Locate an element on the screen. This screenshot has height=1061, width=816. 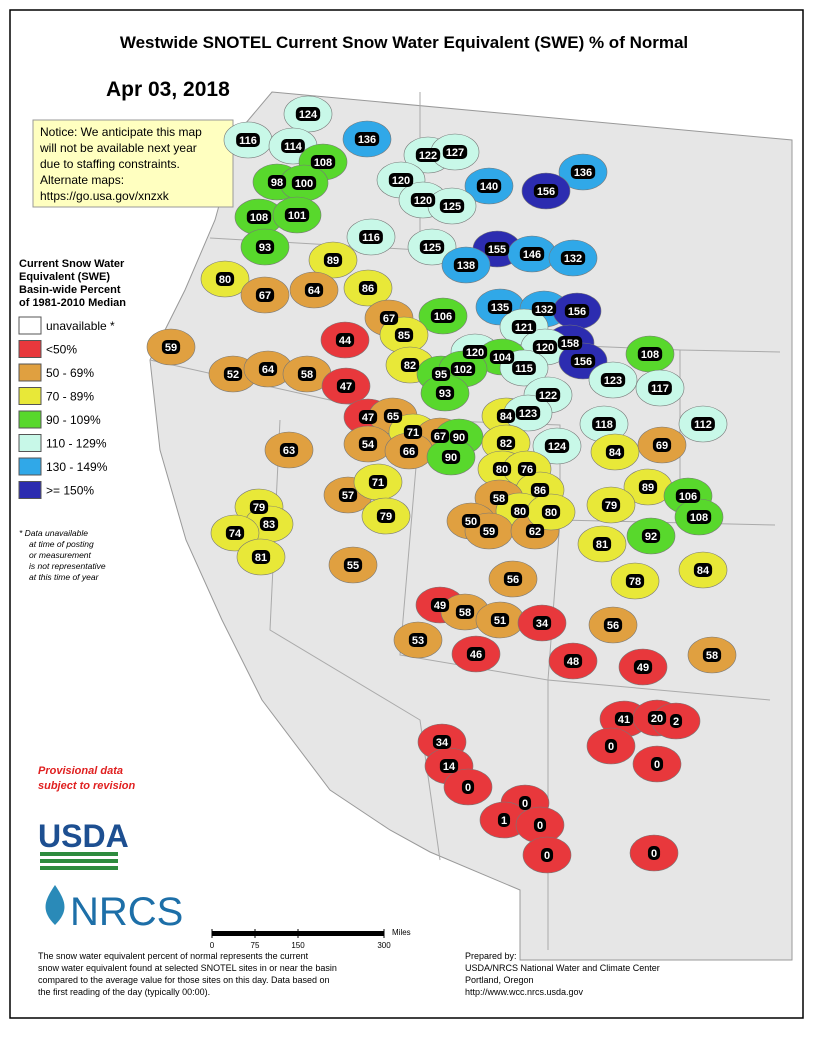
basin-value: 56 is located at coordinates (513, 580).